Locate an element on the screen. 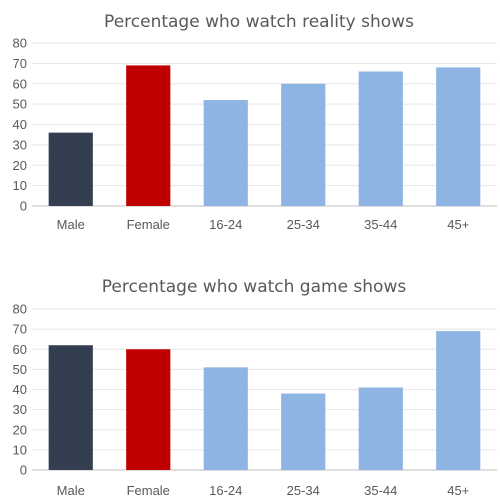 This screenshot has height=500, width=500. chart-title: Percentage who watch game shows is located at coordinates (254, 287).